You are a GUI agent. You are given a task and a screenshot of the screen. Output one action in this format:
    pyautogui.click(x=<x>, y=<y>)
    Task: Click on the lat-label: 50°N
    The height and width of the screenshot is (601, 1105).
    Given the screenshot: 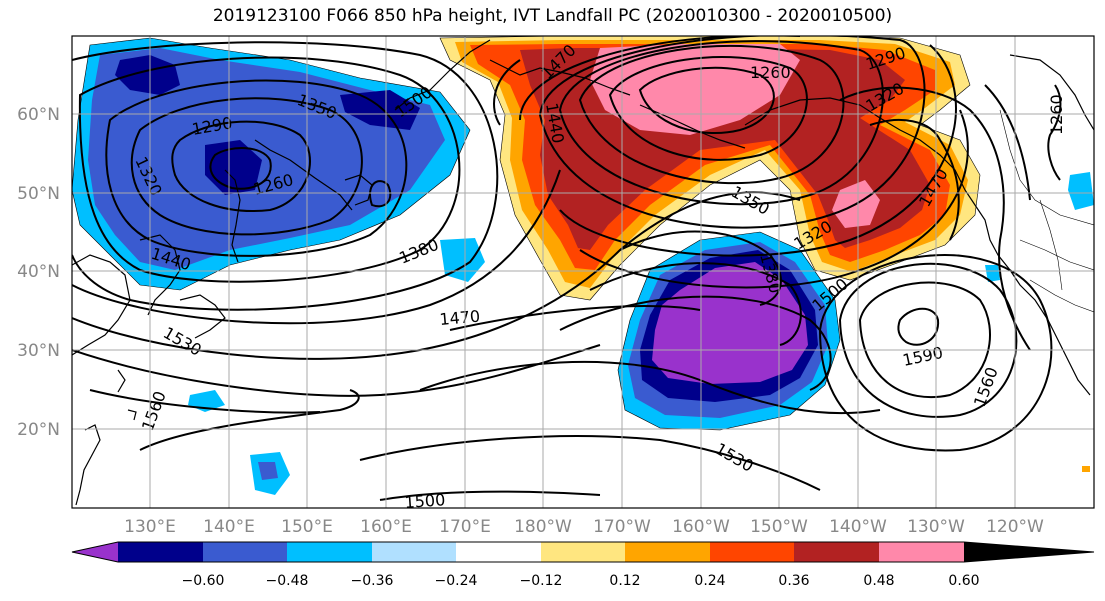 What is the action you would take?
    pyautogui.click(x=38, y=194)
    